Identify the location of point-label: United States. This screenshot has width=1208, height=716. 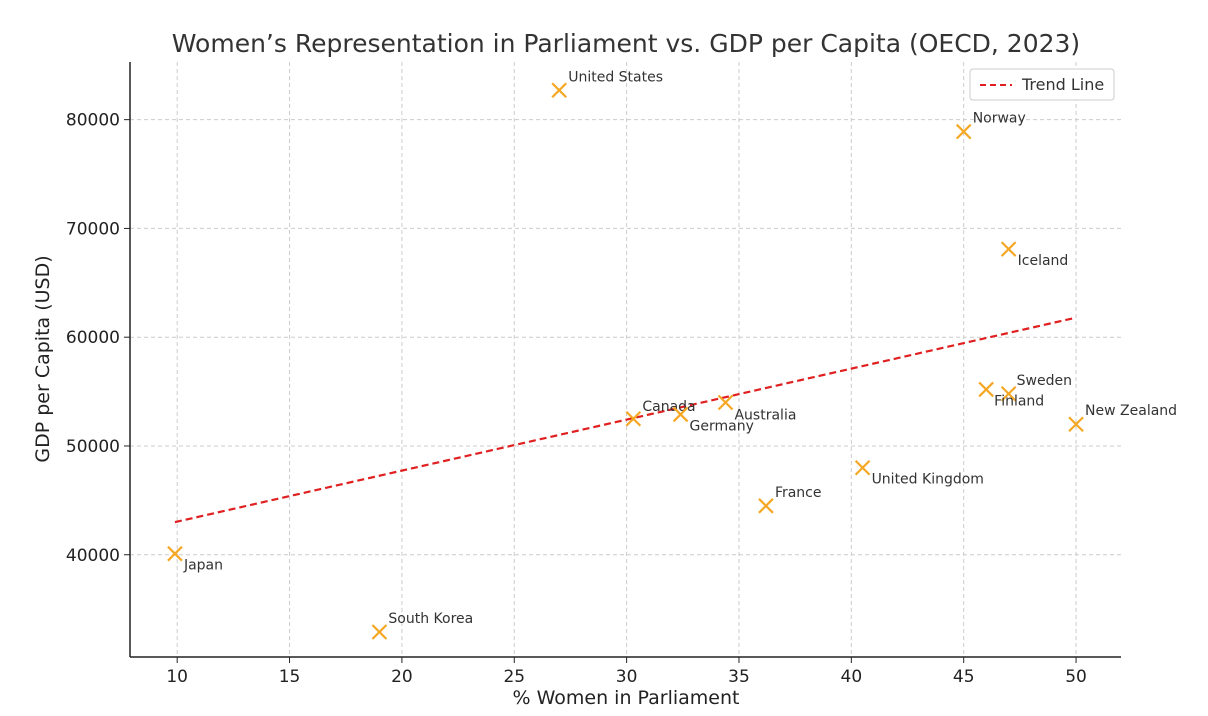
(615, 77).